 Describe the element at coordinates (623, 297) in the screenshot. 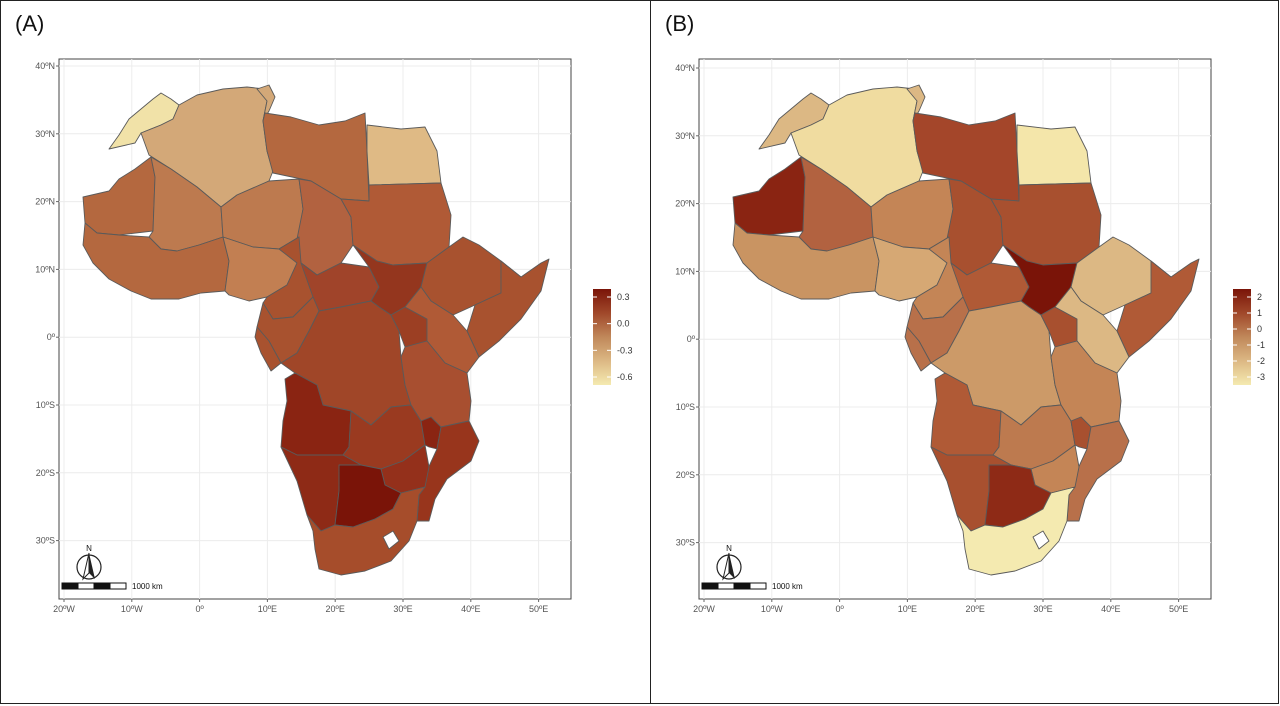

I see `legend-label: 0.3` at that location.